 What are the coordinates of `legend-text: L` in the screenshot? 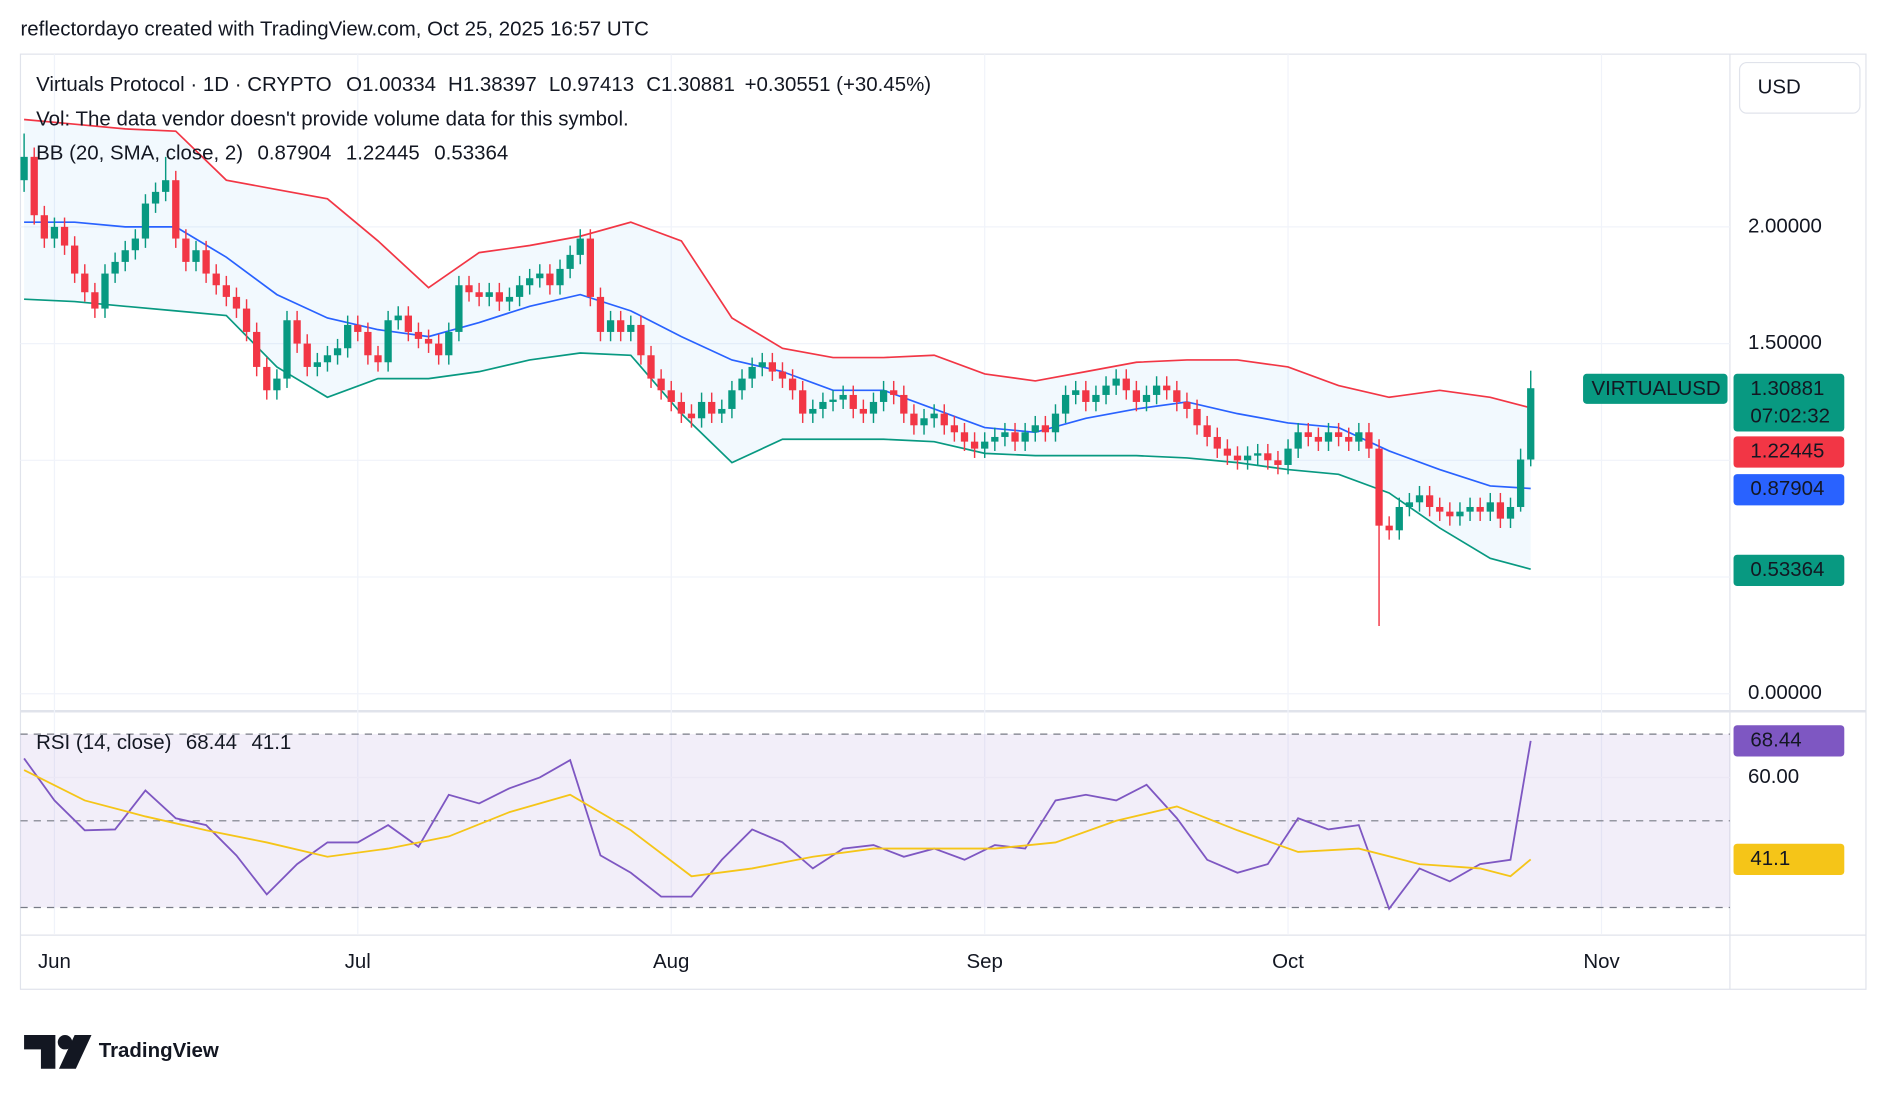 It's located at (554, 84).